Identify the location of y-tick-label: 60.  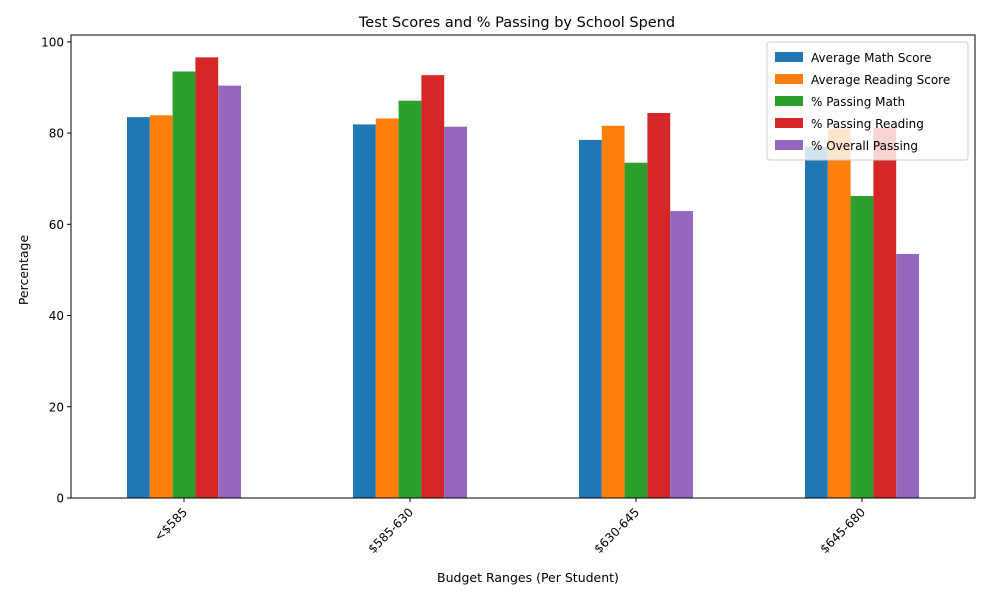
(56, 225).